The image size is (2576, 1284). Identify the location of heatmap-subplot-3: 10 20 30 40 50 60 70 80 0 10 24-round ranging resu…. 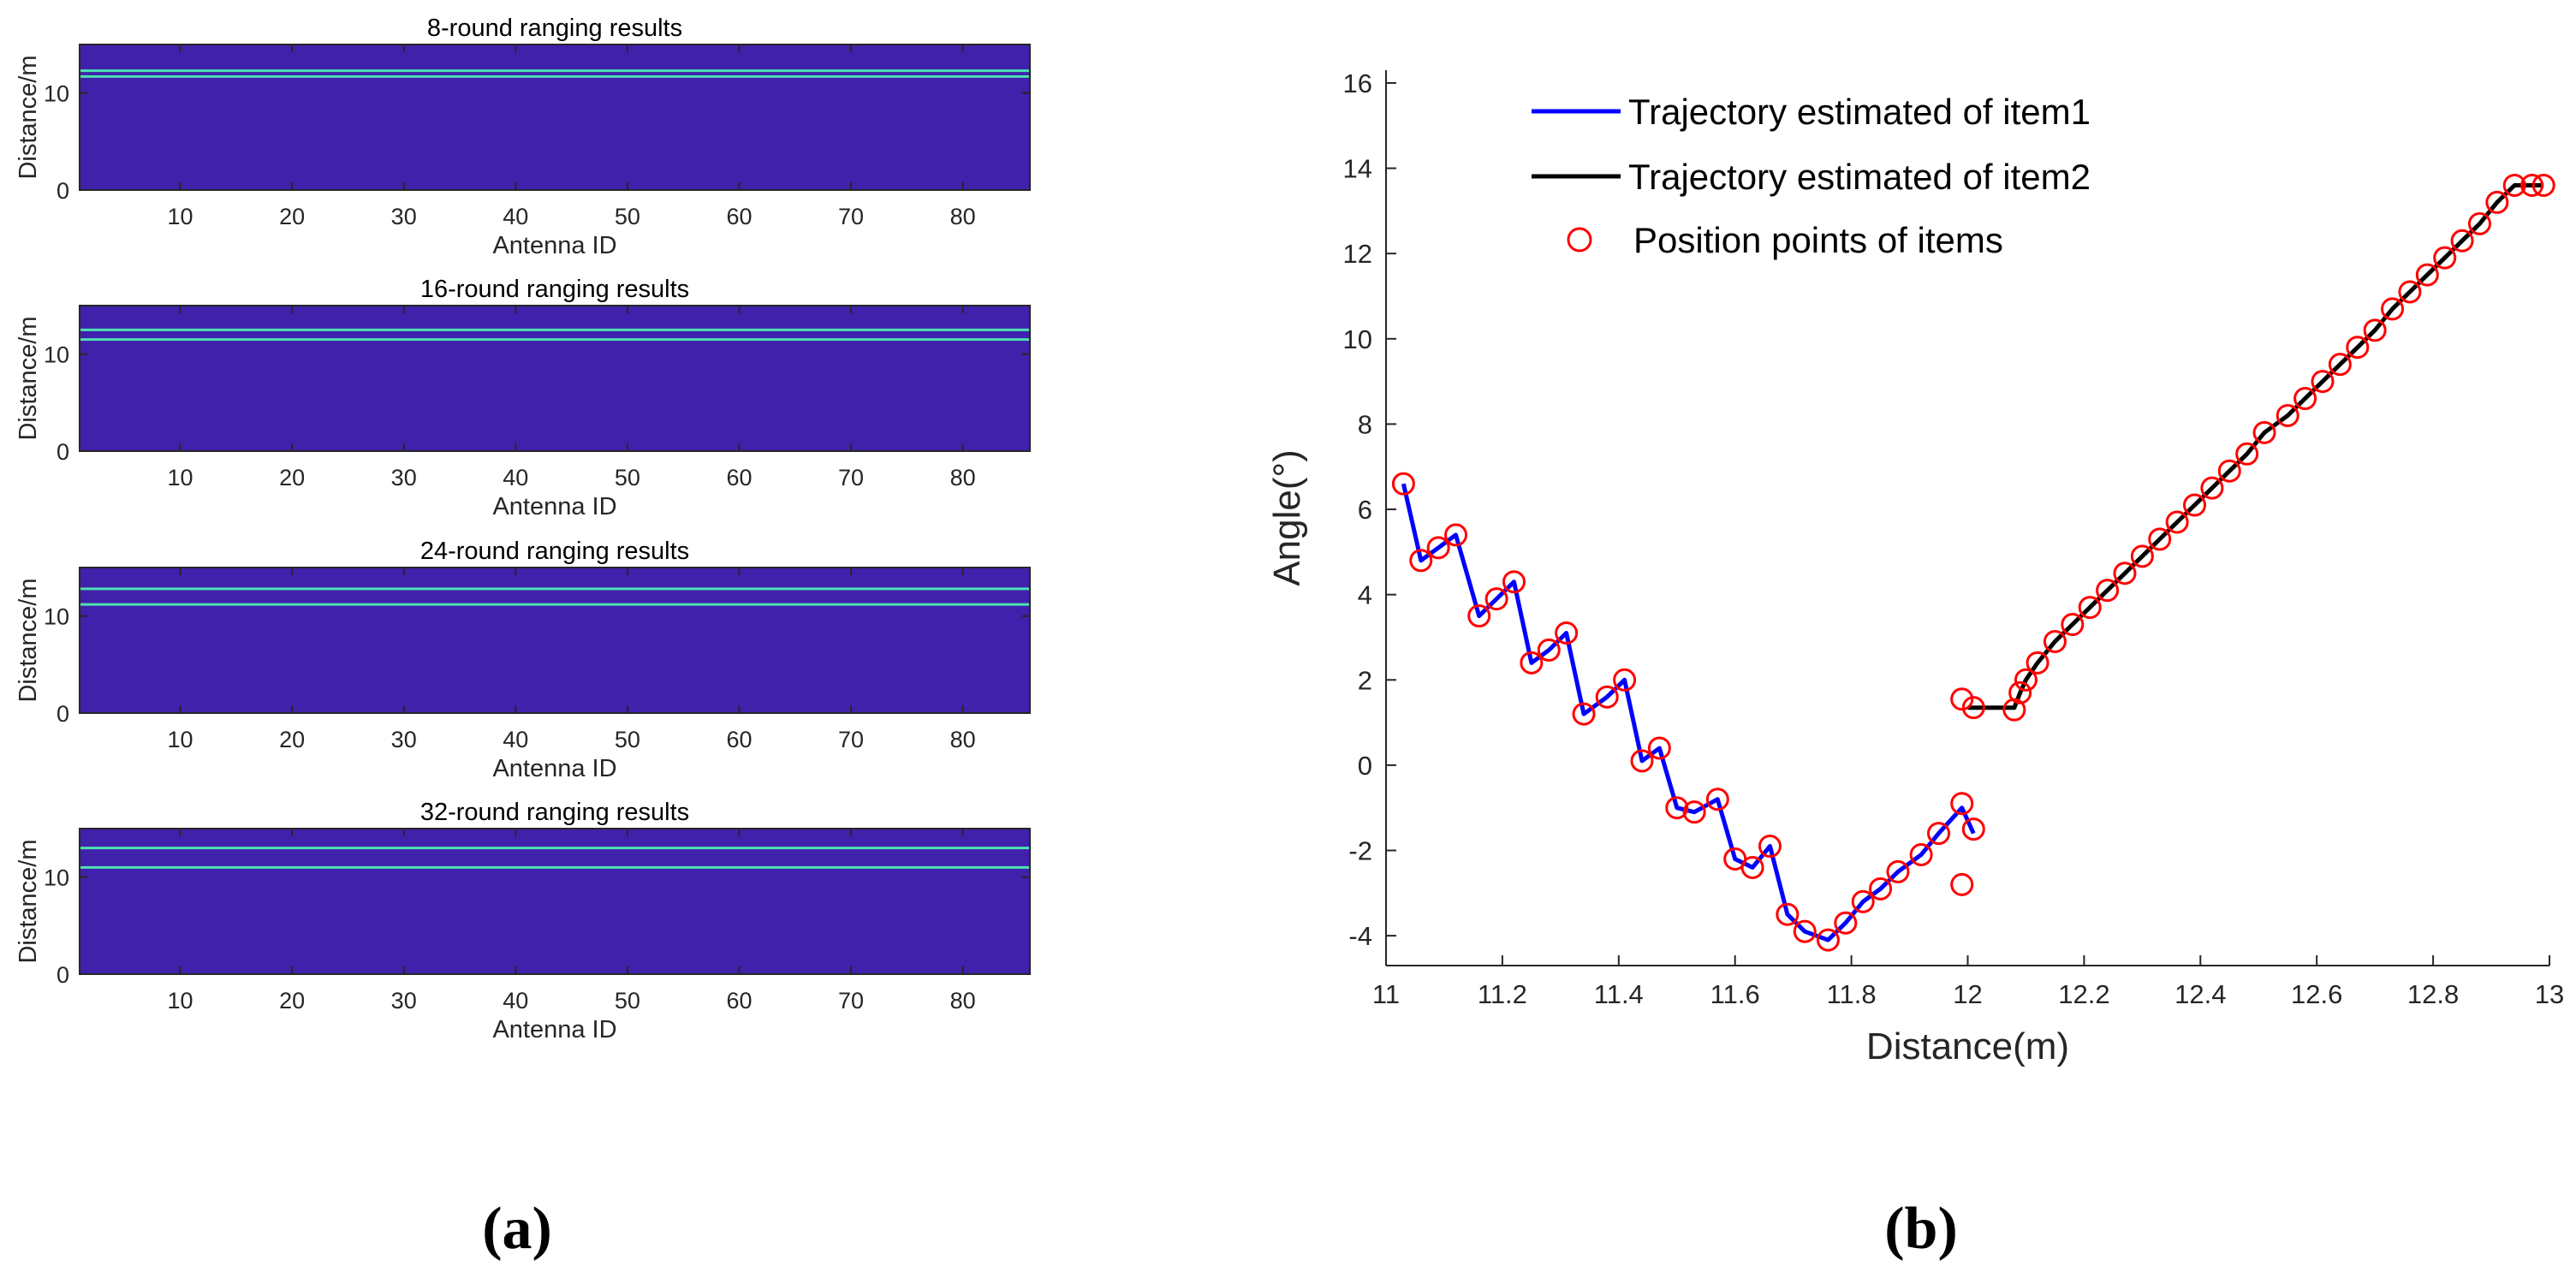
(523, 660).